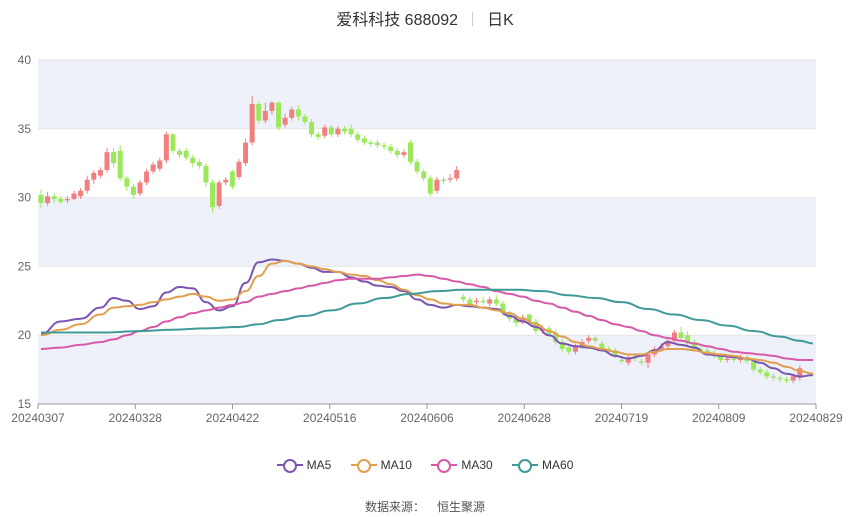  I want to click on legend-item-ma60: MA60, so click(542, 465).